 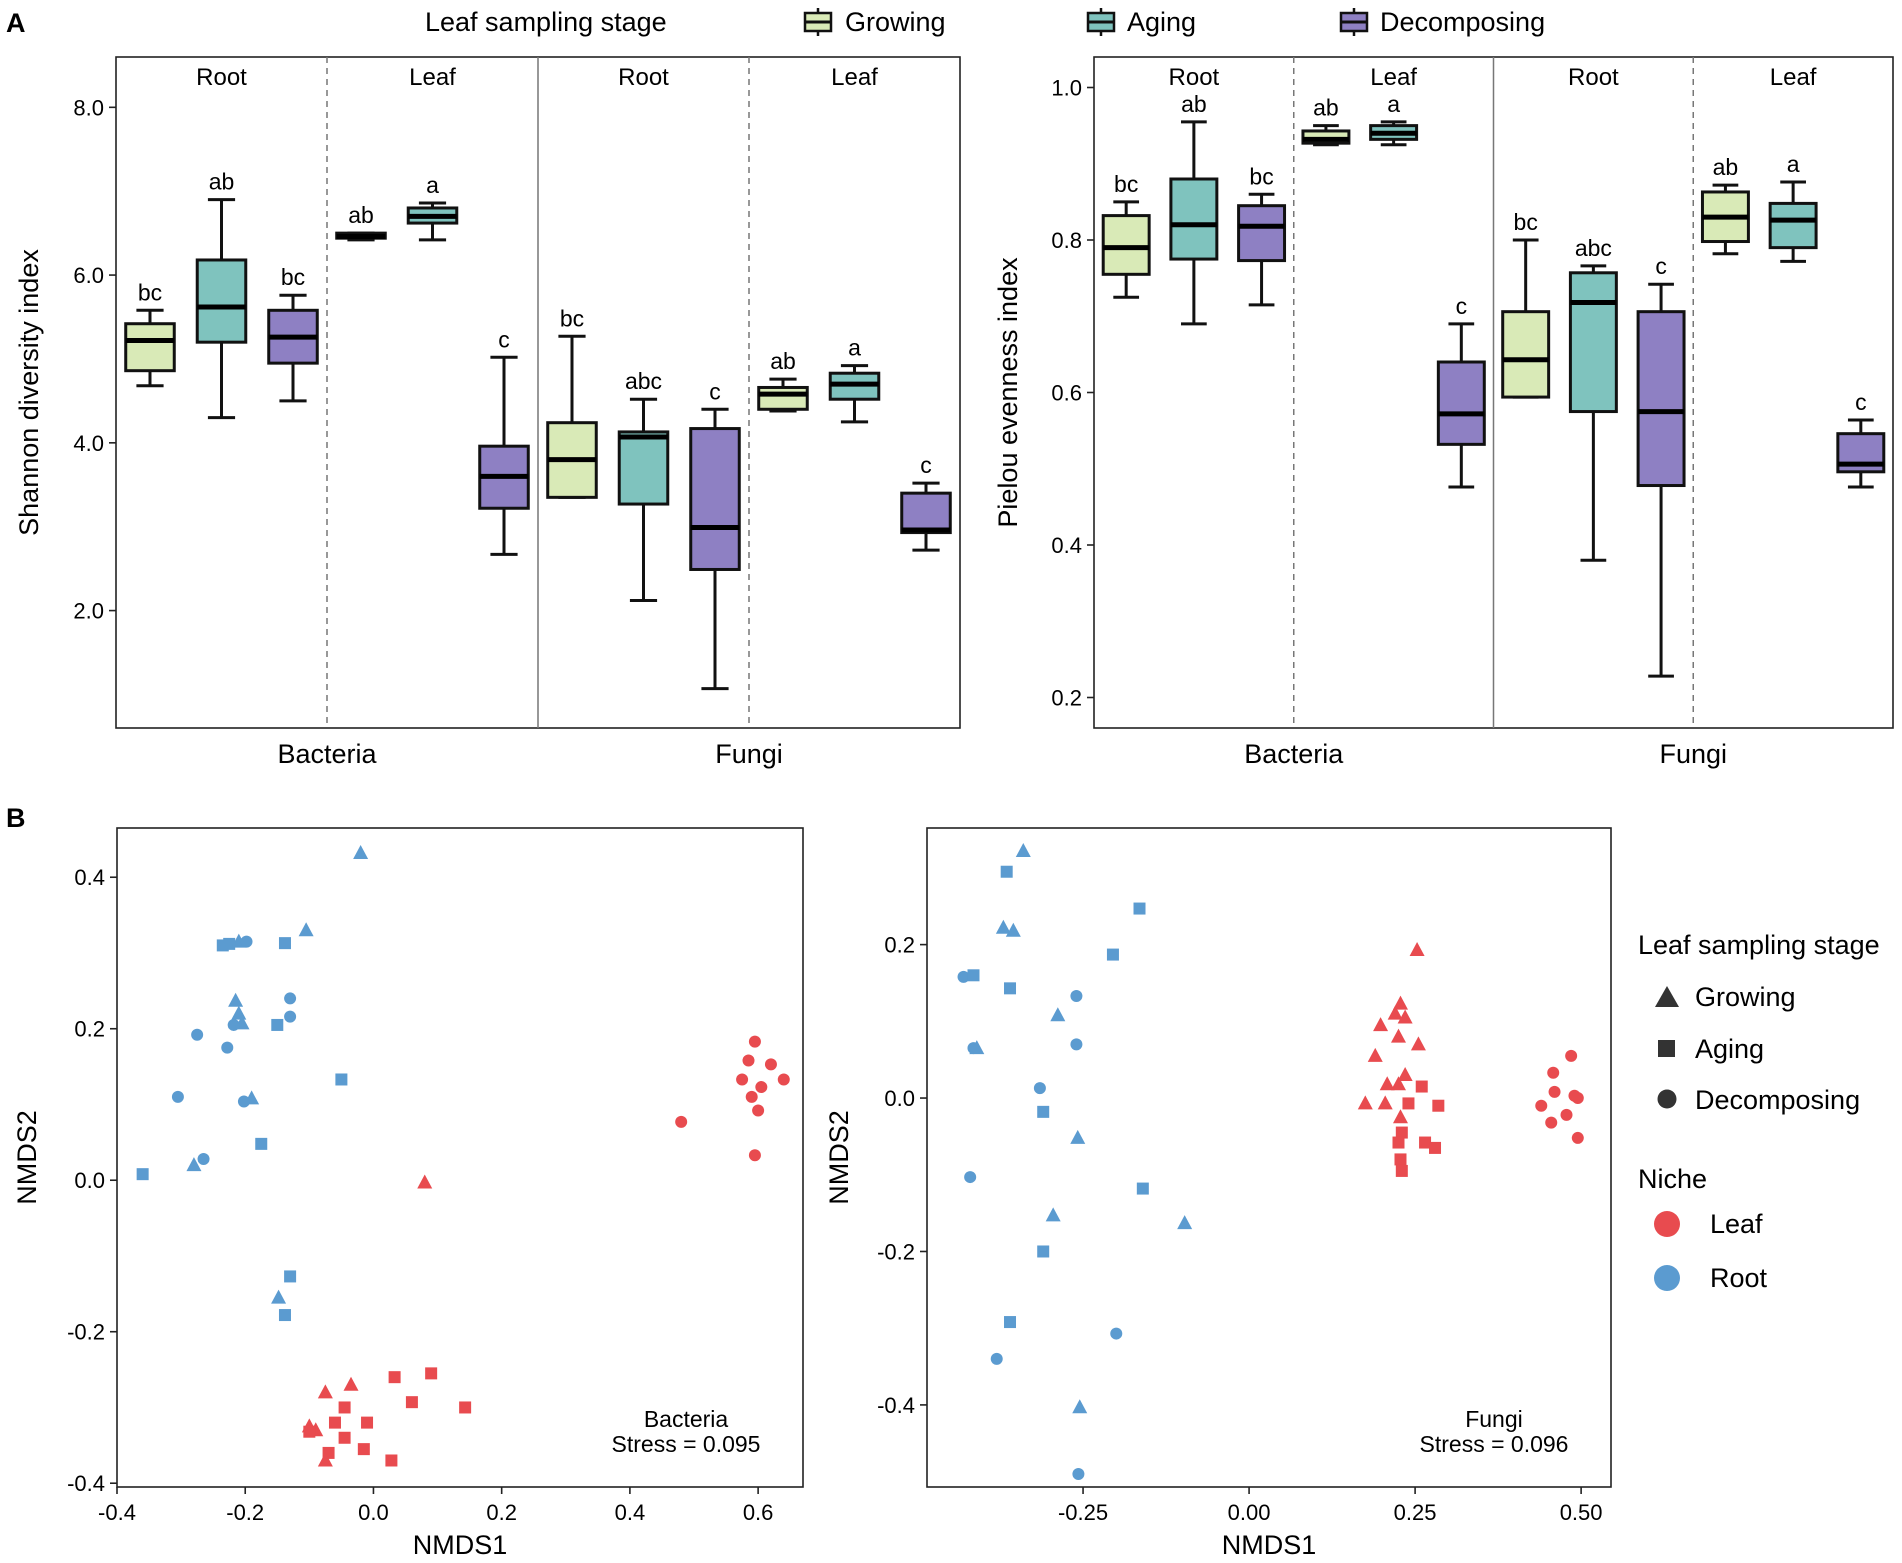 I want to click on y-tick-label: 1.0, so click(x=1066, y=88).